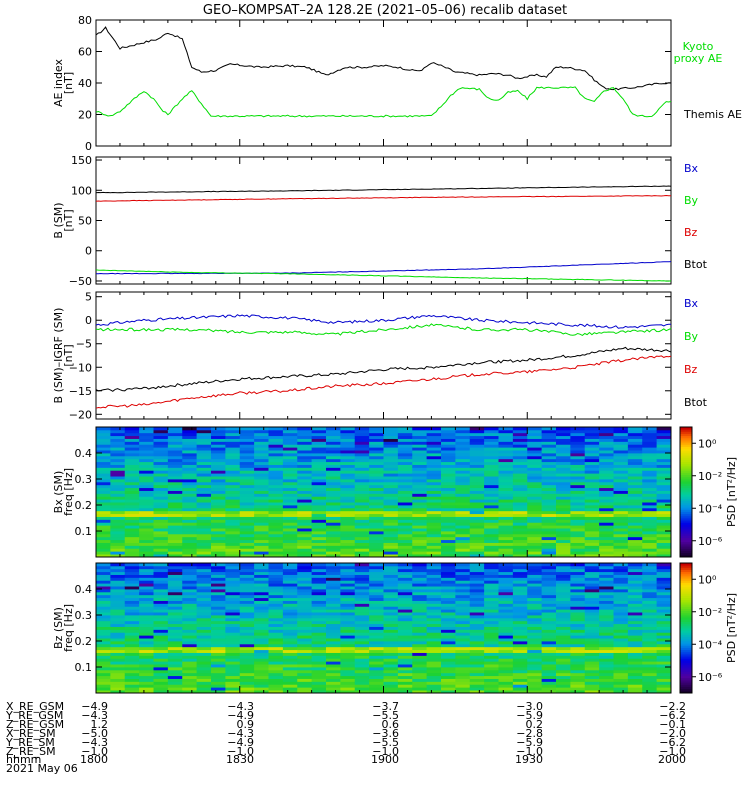 This screenshot has height=800, width=750. What do you see at coordinates (240, 715) in the screenshot?
I see `orbit-value: −4.9` at bounding box center [240, 715].